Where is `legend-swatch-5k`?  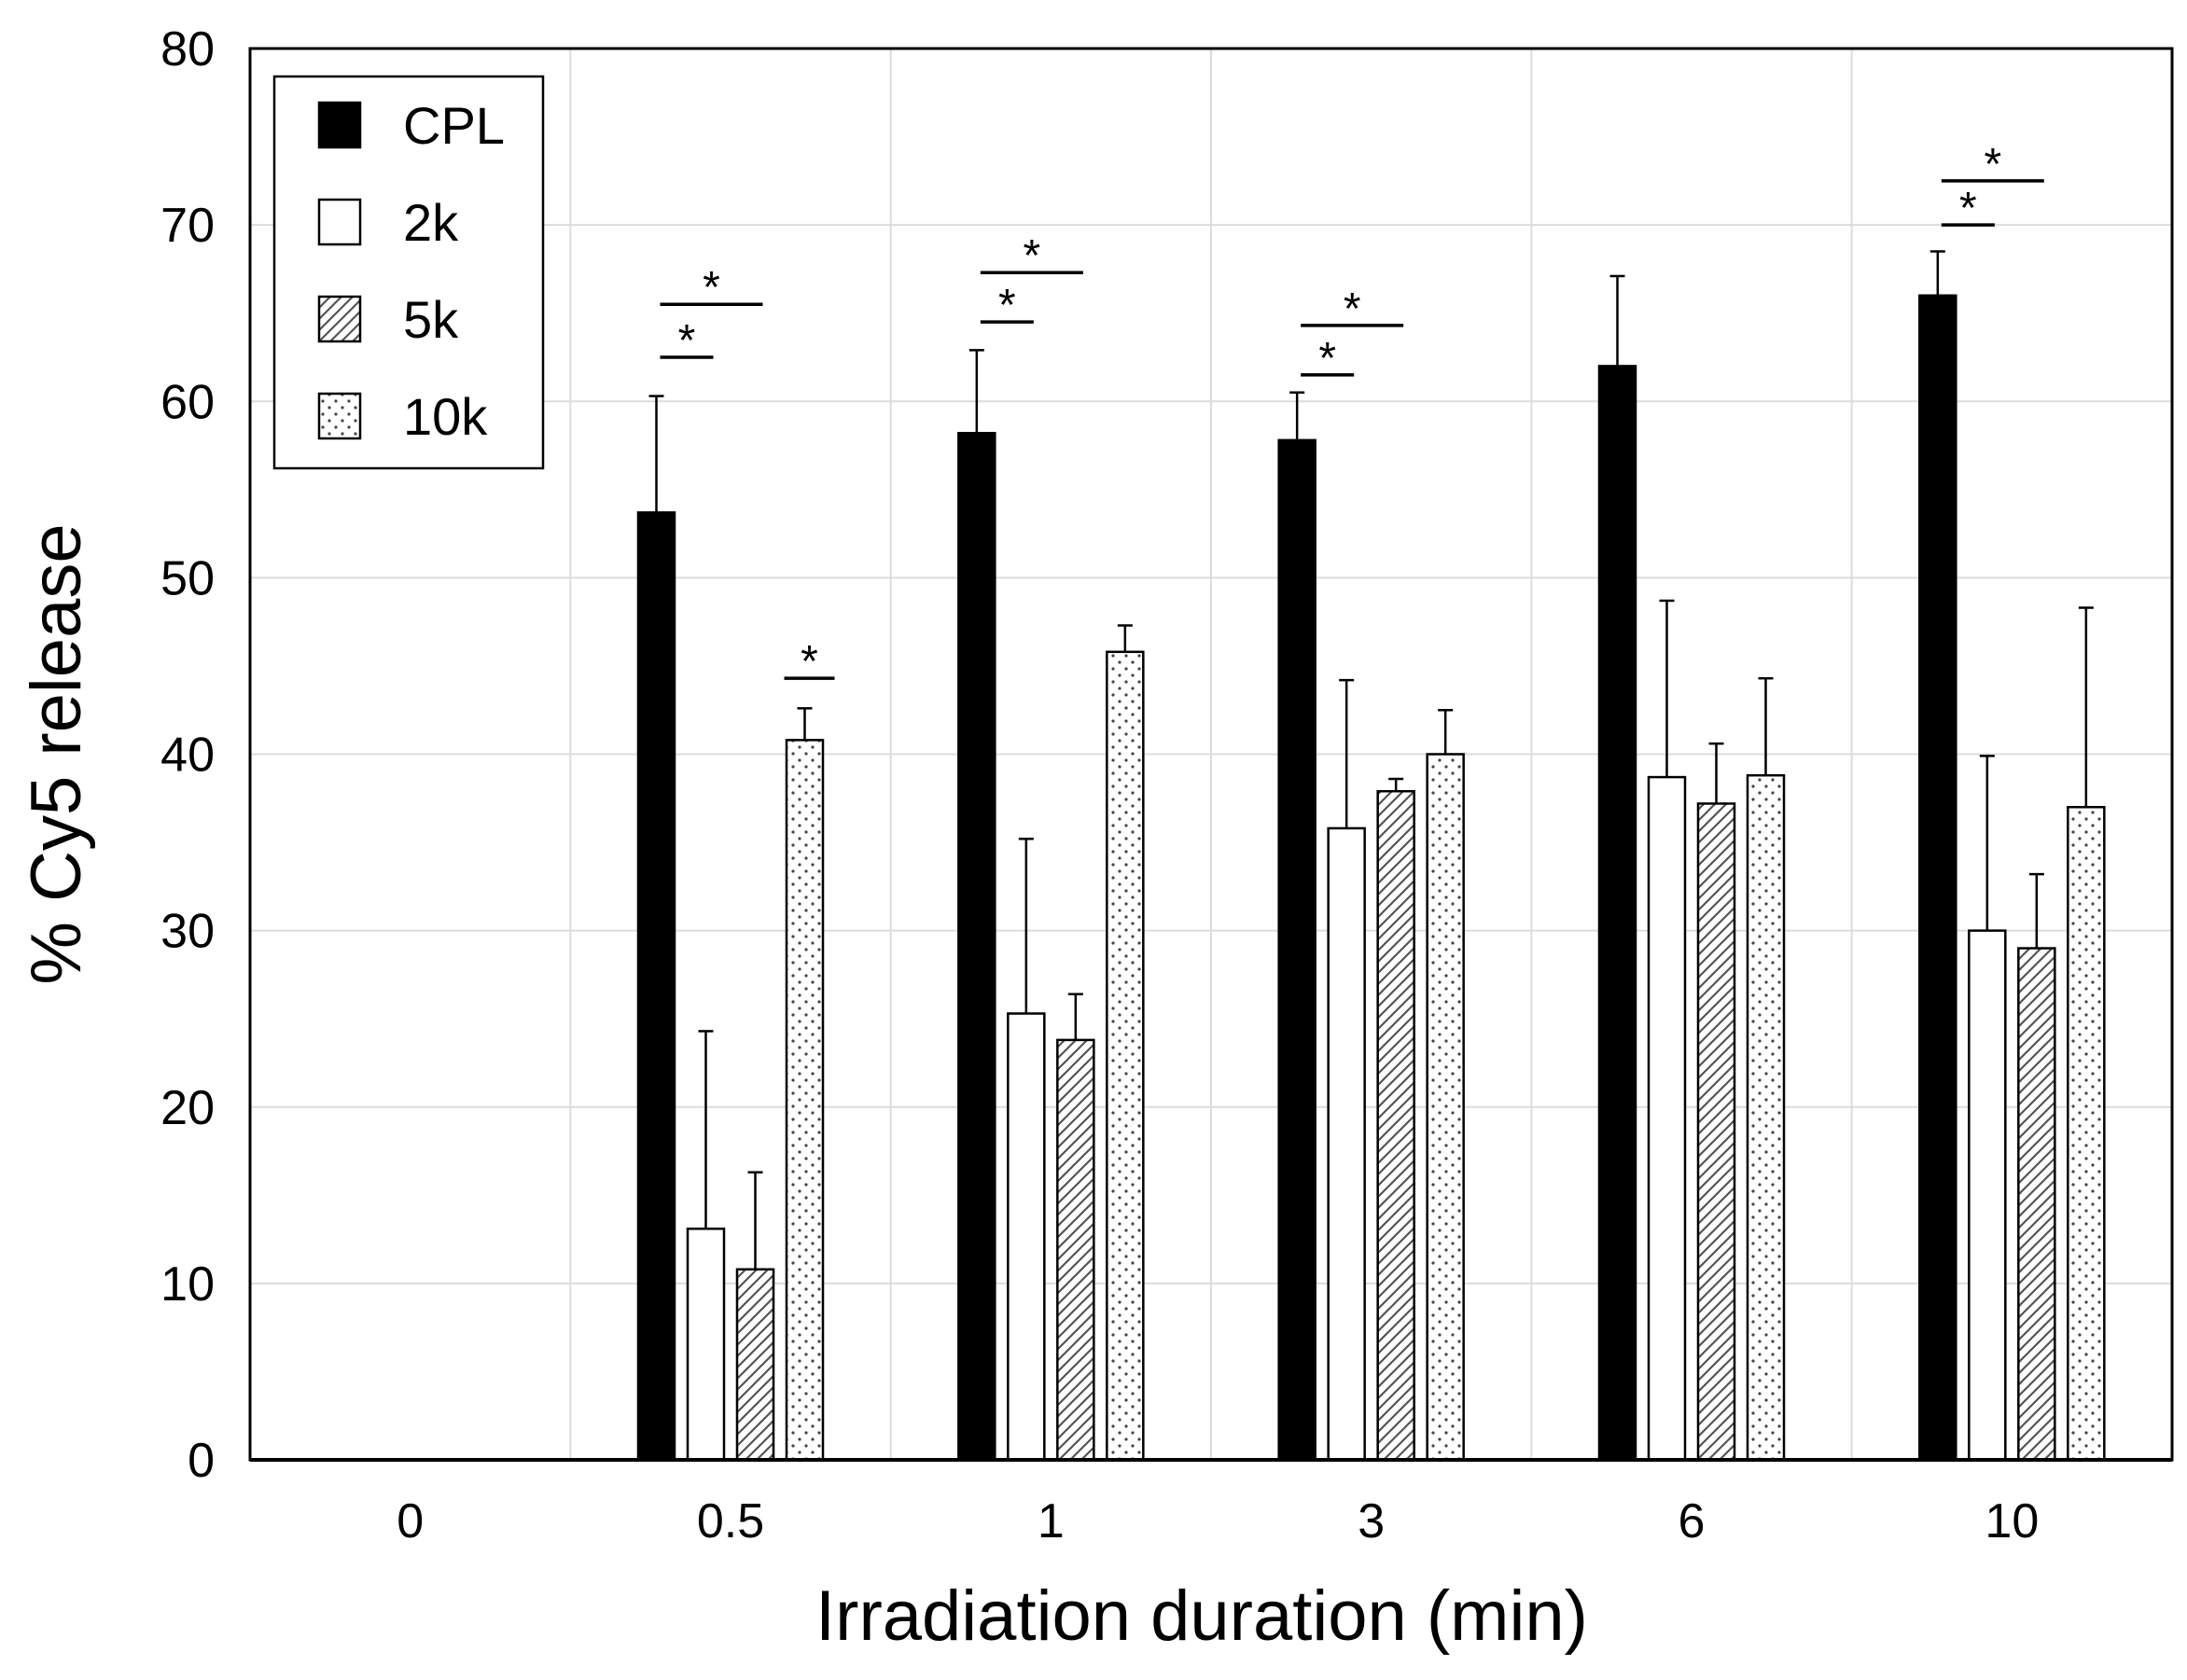 legend-swatch-5k is located at coordinates (339, 319).